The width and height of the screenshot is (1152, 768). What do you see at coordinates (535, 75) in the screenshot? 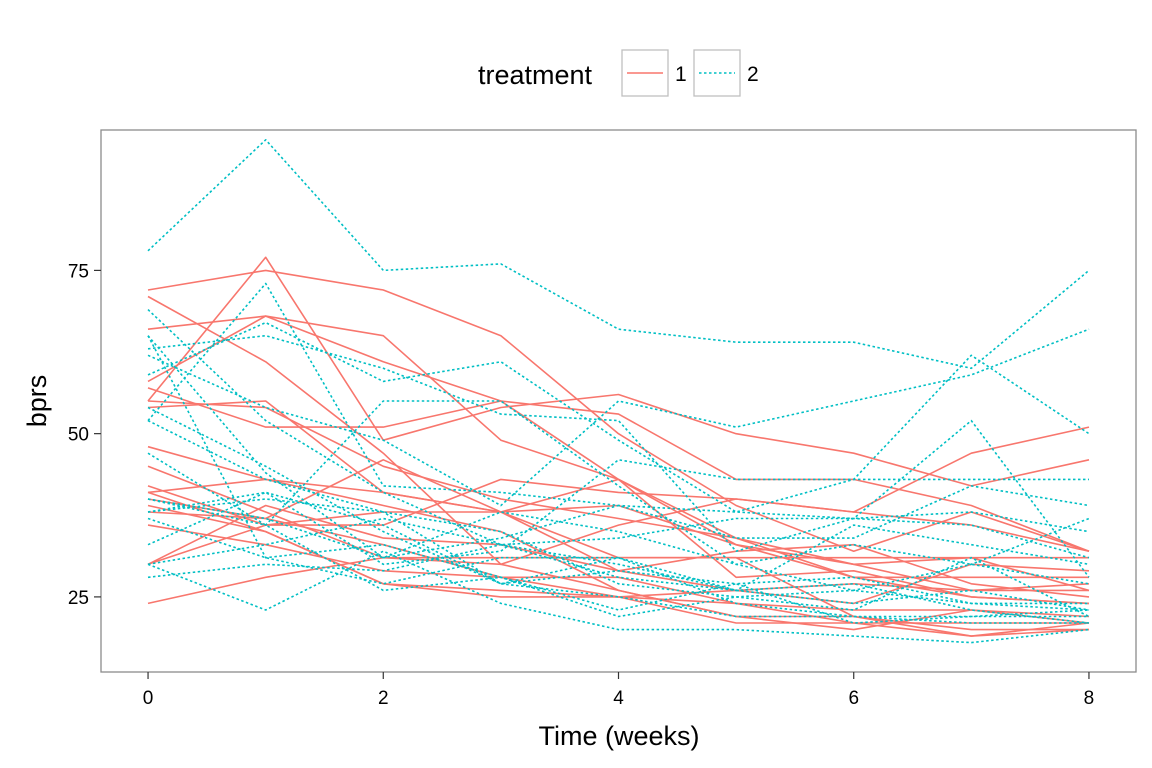
I see `legend-title: treatment` at bounding box center [535, 75].